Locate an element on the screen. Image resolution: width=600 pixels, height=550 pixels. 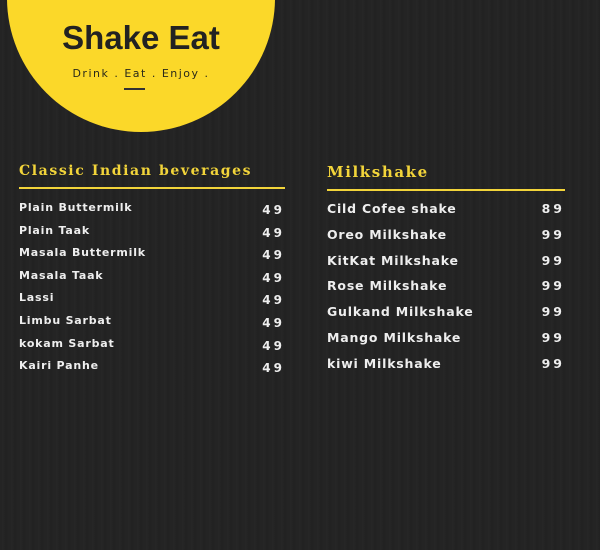
menu-item: Mango Milkshake 99 is located at coordinates (446, 343).